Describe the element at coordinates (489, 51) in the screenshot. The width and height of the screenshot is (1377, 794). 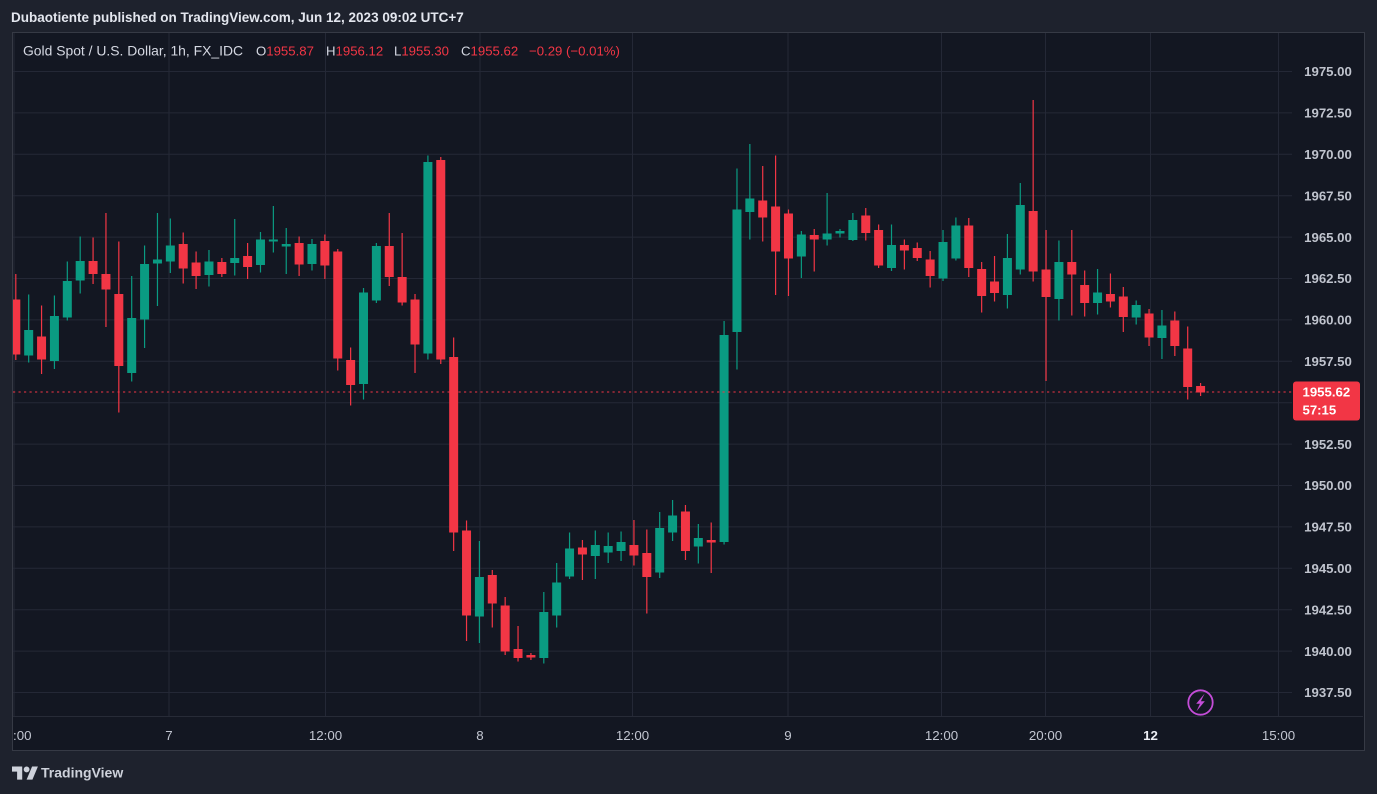
I see `svg-text: C1955.62` at that location.